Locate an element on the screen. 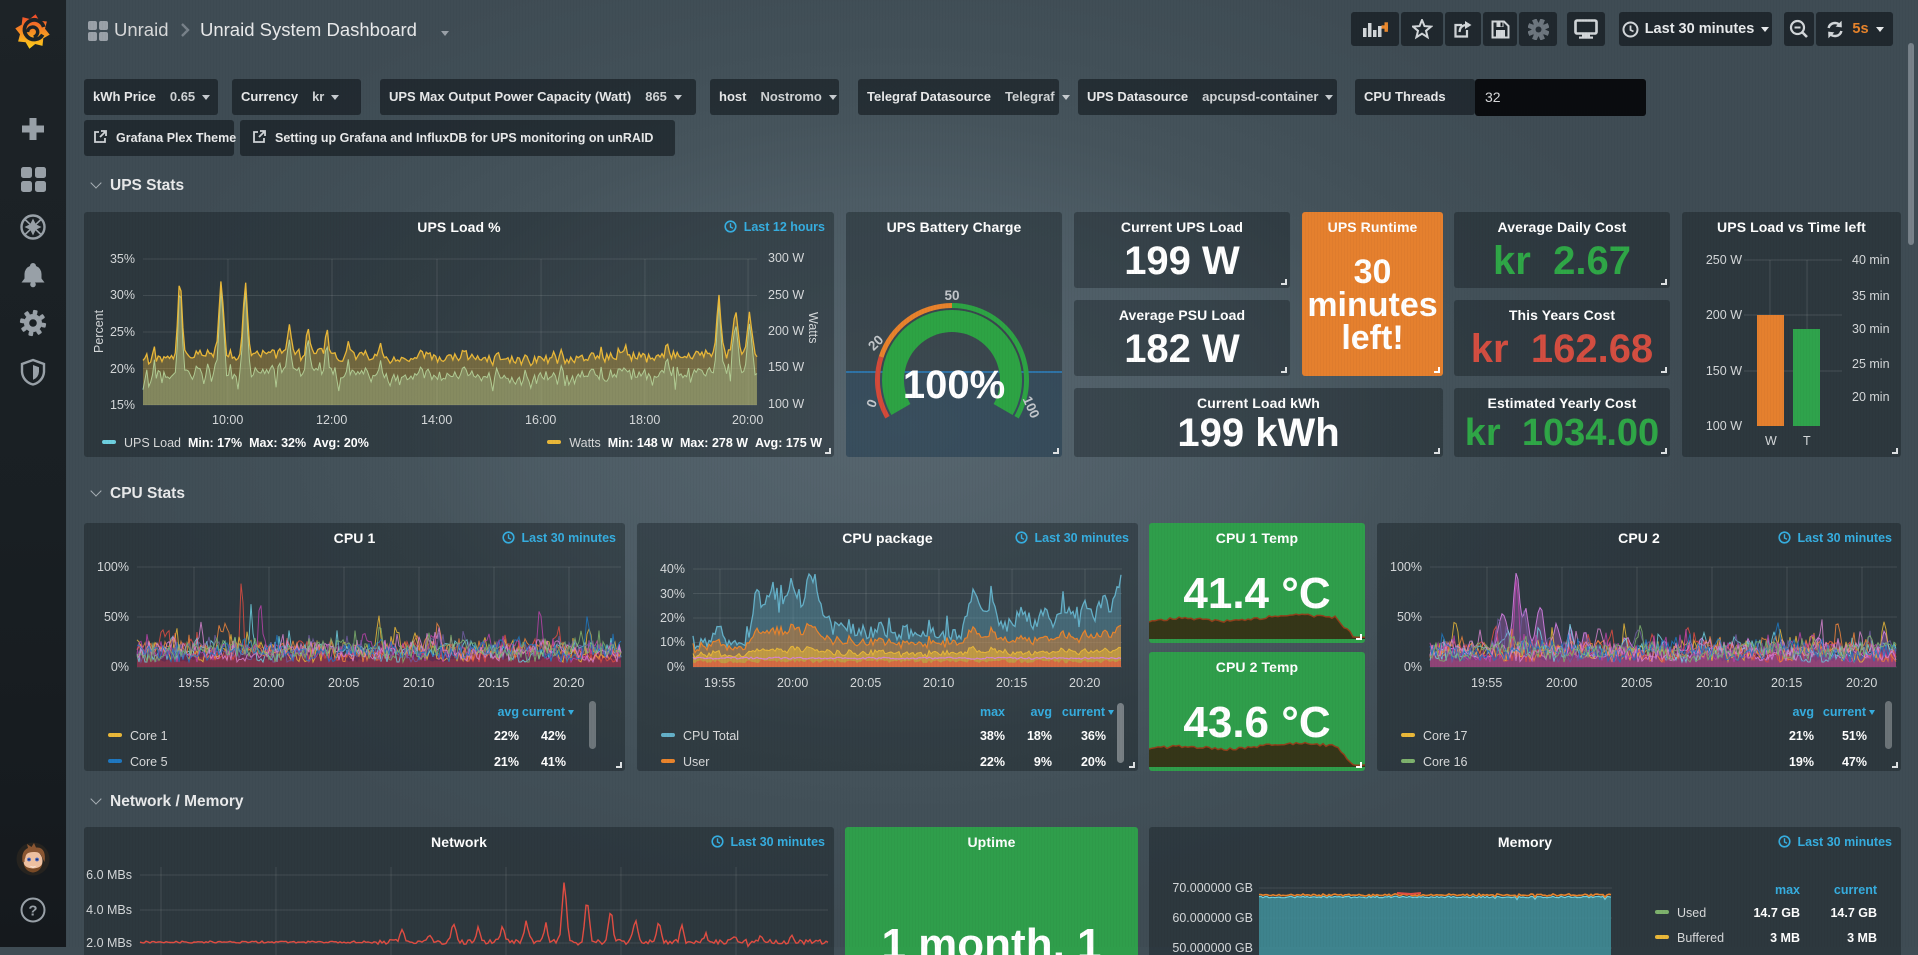 The width and height of the screenshot is (1918, 955). svg-text: 50 is located at coordinates (951, 295).